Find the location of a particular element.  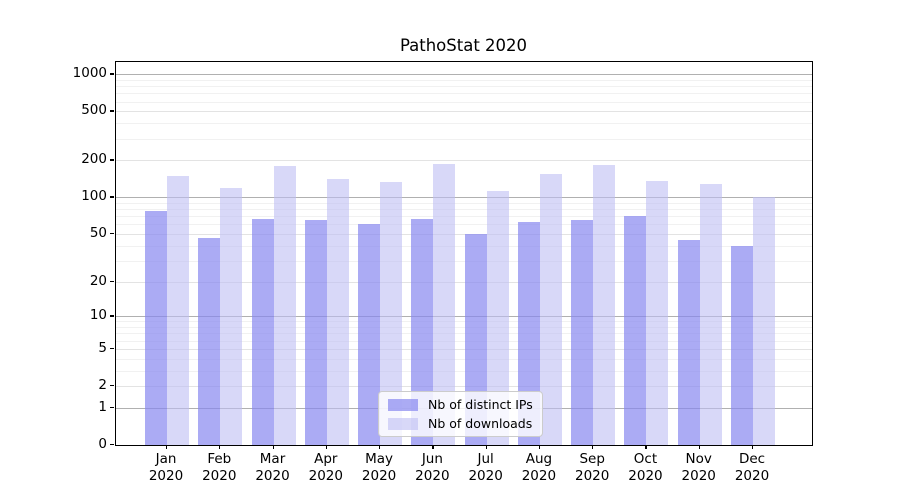

legend: Nb of distinct IPs Nb of downloads is located at coordinates (460, 414).